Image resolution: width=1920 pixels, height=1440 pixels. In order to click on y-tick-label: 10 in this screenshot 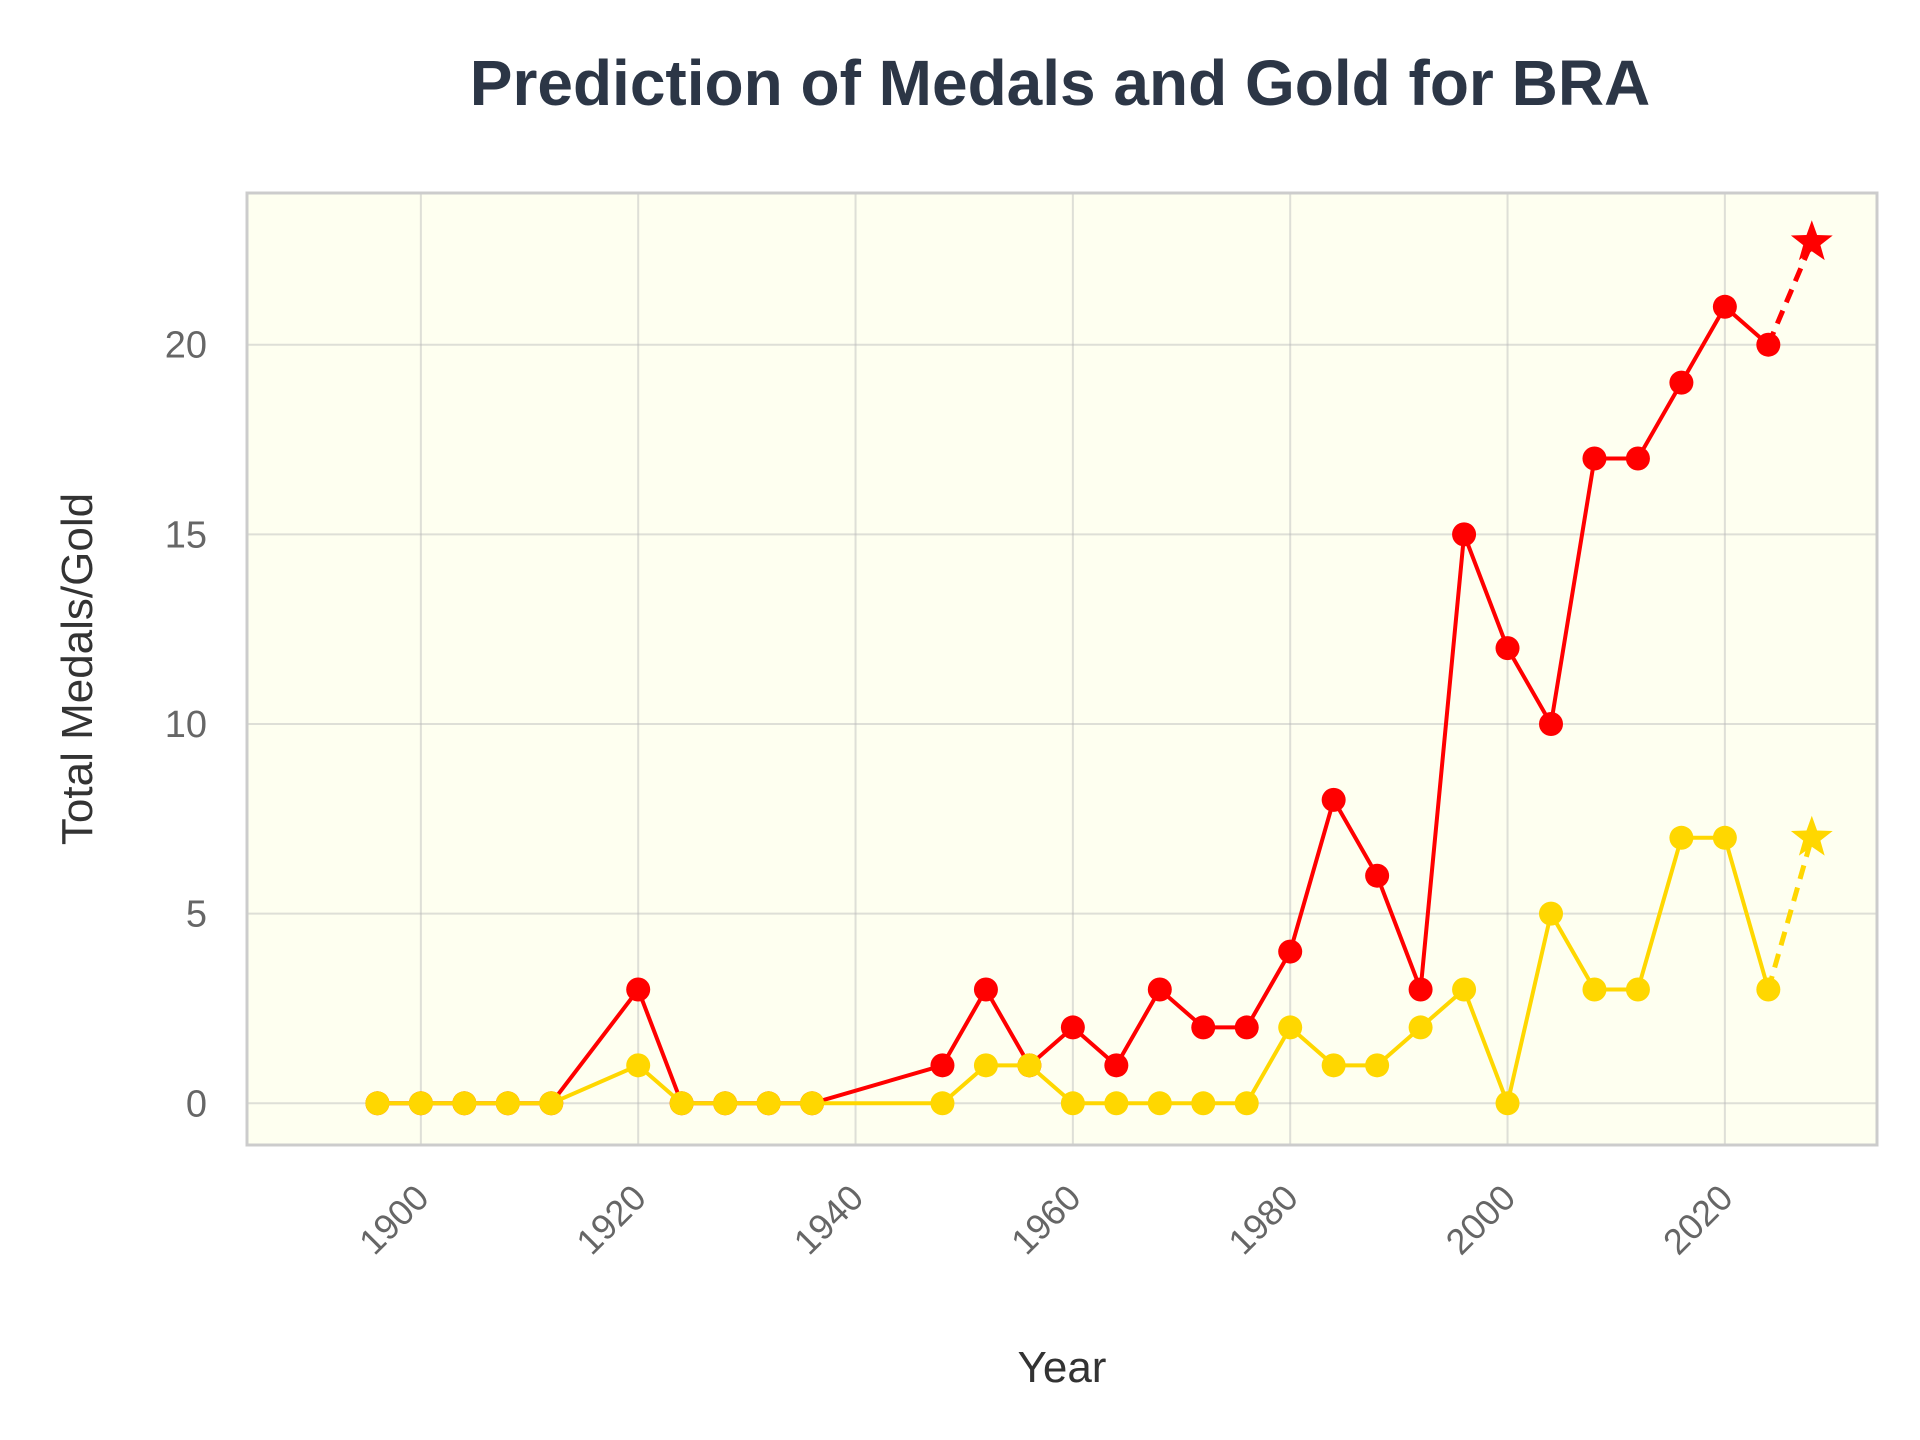, I will do `click(186, 725)`.